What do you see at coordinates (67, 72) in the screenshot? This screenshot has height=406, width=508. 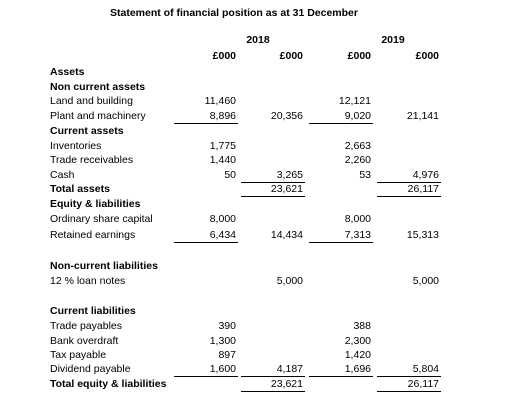 I see `row-label: Assets` at bounding box center [67, 72].